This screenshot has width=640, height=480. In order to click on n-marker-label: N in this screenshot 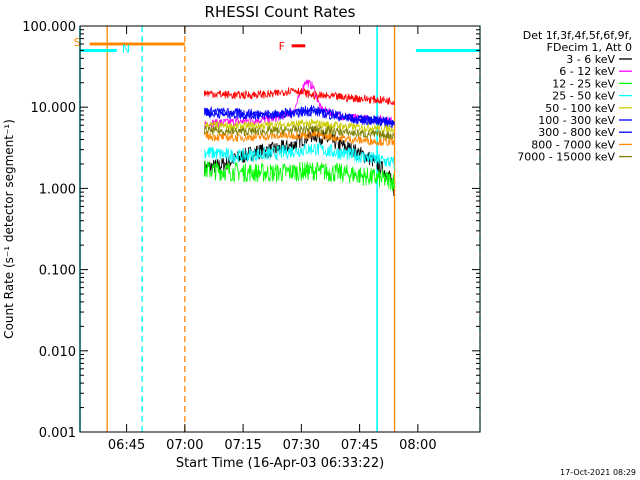, I will do `click(126, 48)`.